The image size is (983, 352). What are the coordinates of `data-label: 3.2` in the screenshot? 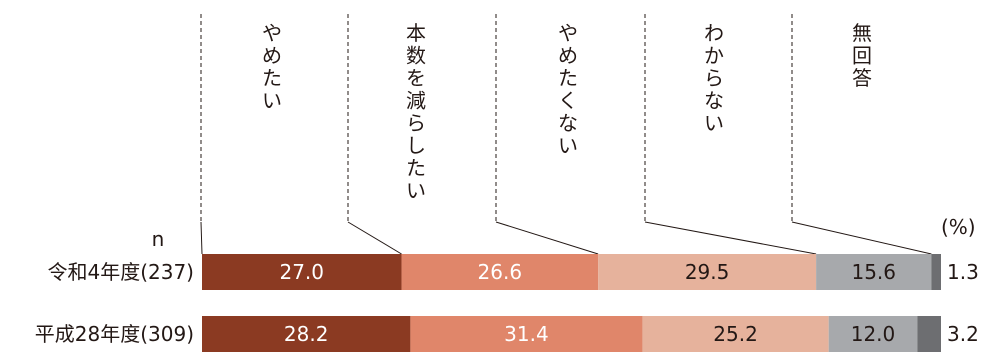 It's located at (963, 334).